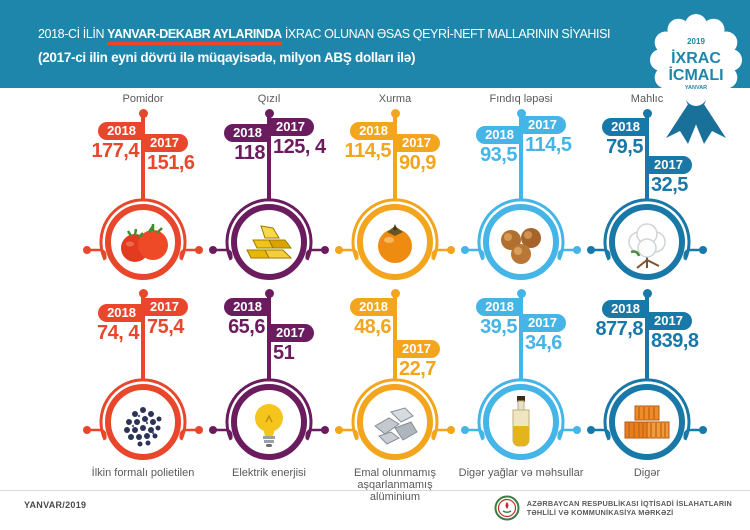  I want to click on value-flags: 2018 93,5 2017 114,5, so click(521, 151).